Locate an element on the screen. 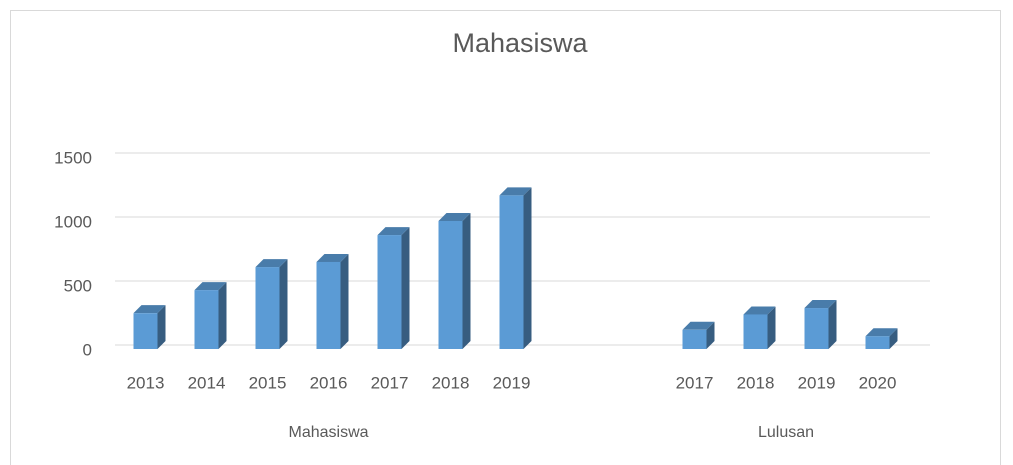  x-group-label: Lulusan is located at coordinates (786, 432).